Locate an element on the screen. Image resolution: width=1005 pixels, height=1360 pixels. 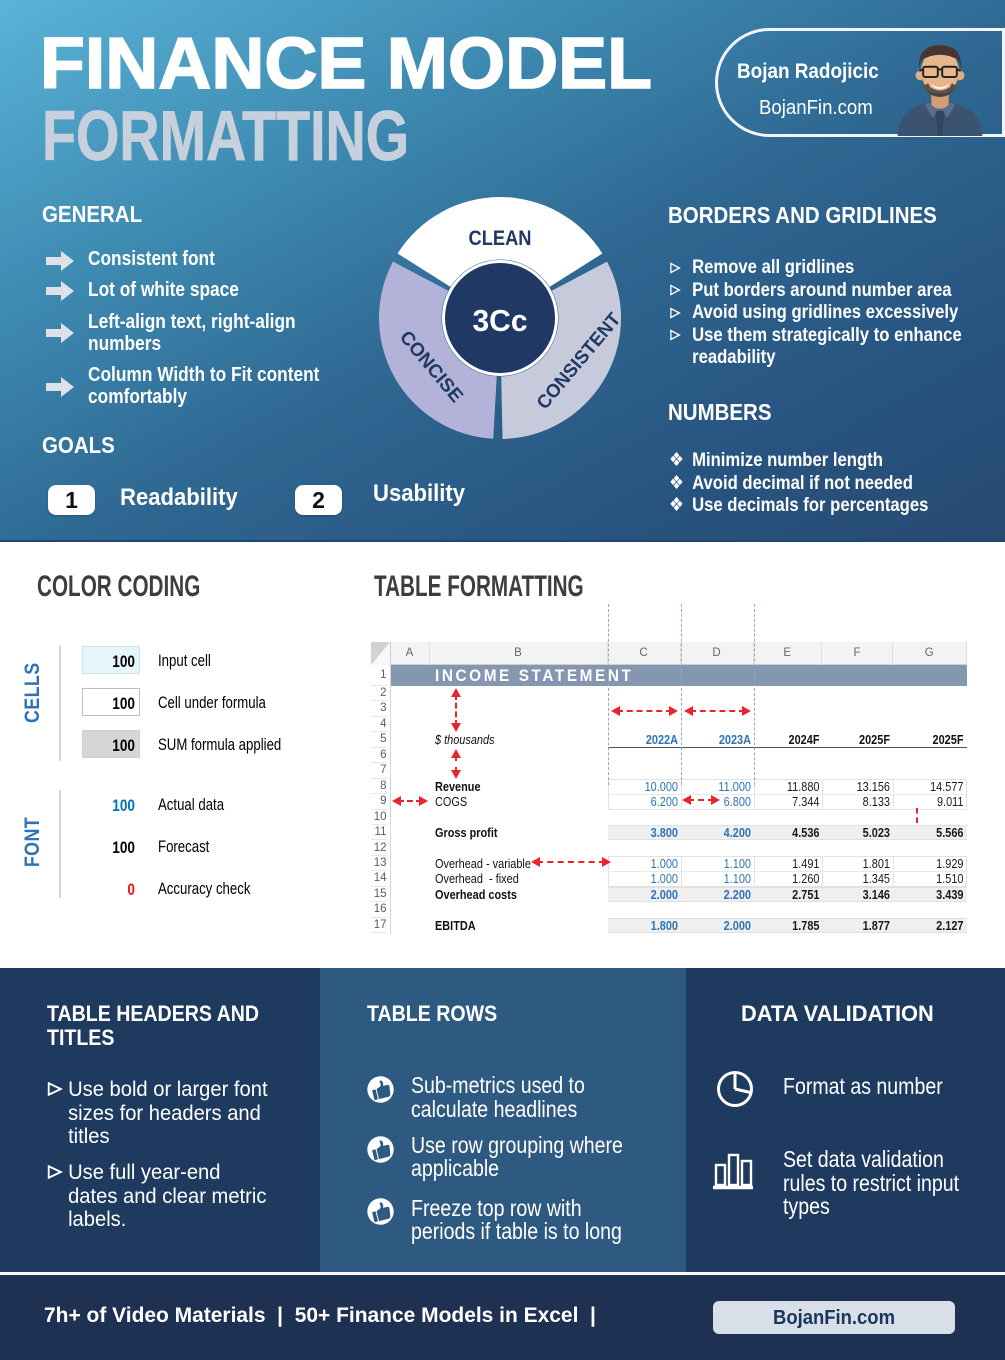
svg-text: CLEAN is located at coordinates (500, 238).